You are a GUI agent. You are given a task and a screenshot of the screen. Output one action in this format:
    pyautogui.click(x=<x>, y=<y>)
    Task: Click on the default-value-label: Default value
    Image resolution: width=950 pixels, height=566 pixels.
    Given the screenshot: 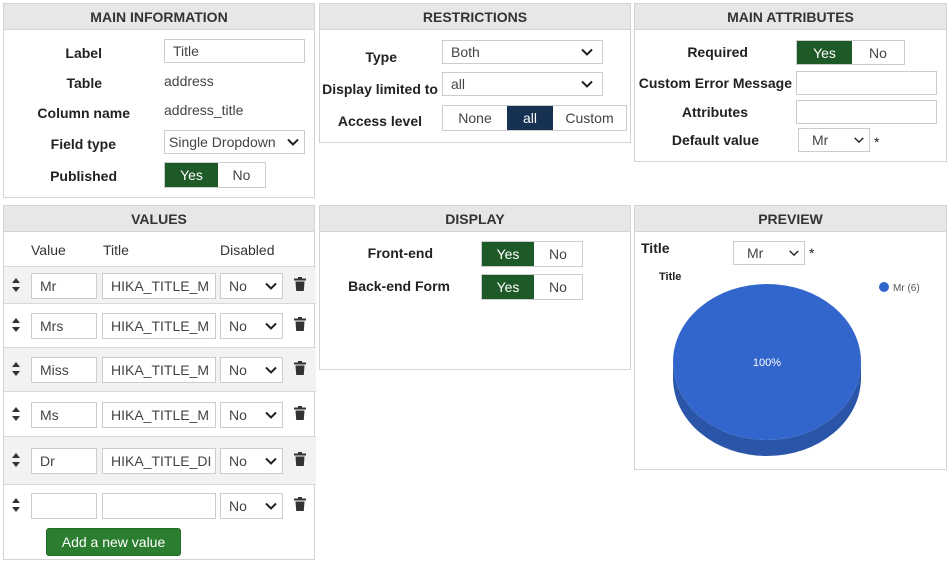 What is the action you would take?
    pyautogui.click(x=715, y=140)
    